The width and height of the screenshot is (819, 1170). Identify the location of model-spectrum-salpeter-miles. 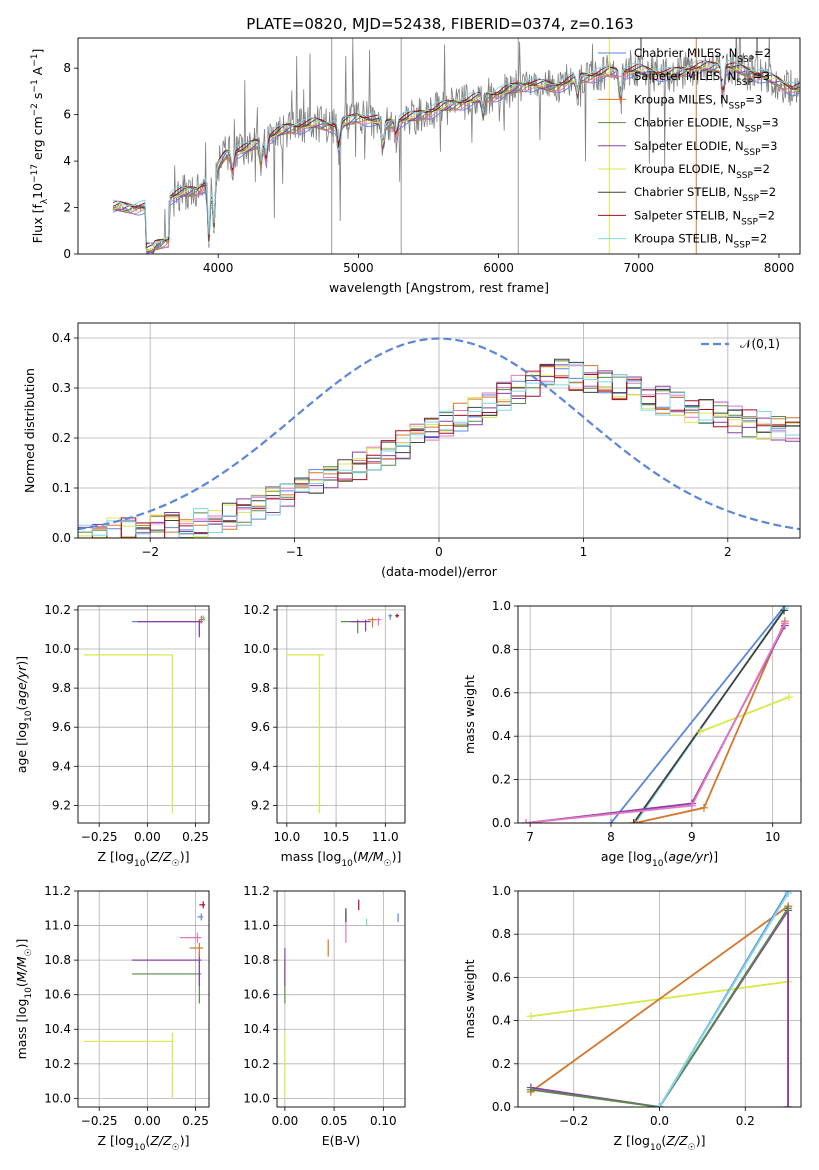
(456, 159).